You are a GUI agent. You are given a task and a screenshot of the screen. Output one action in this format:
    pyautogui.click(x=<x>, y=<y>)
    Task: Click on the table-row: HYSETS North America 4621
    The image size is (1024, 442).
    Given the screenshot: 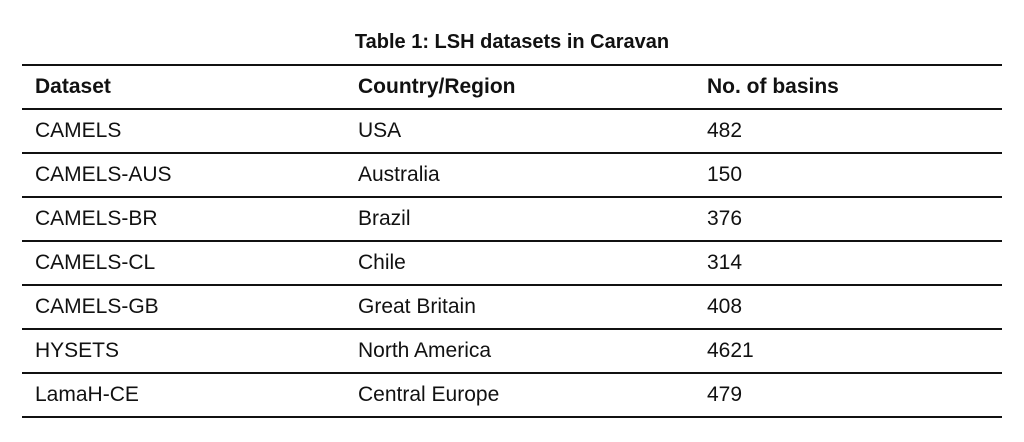 What is the action you would take?
    pyautogui.click(x=512, y=351)
    